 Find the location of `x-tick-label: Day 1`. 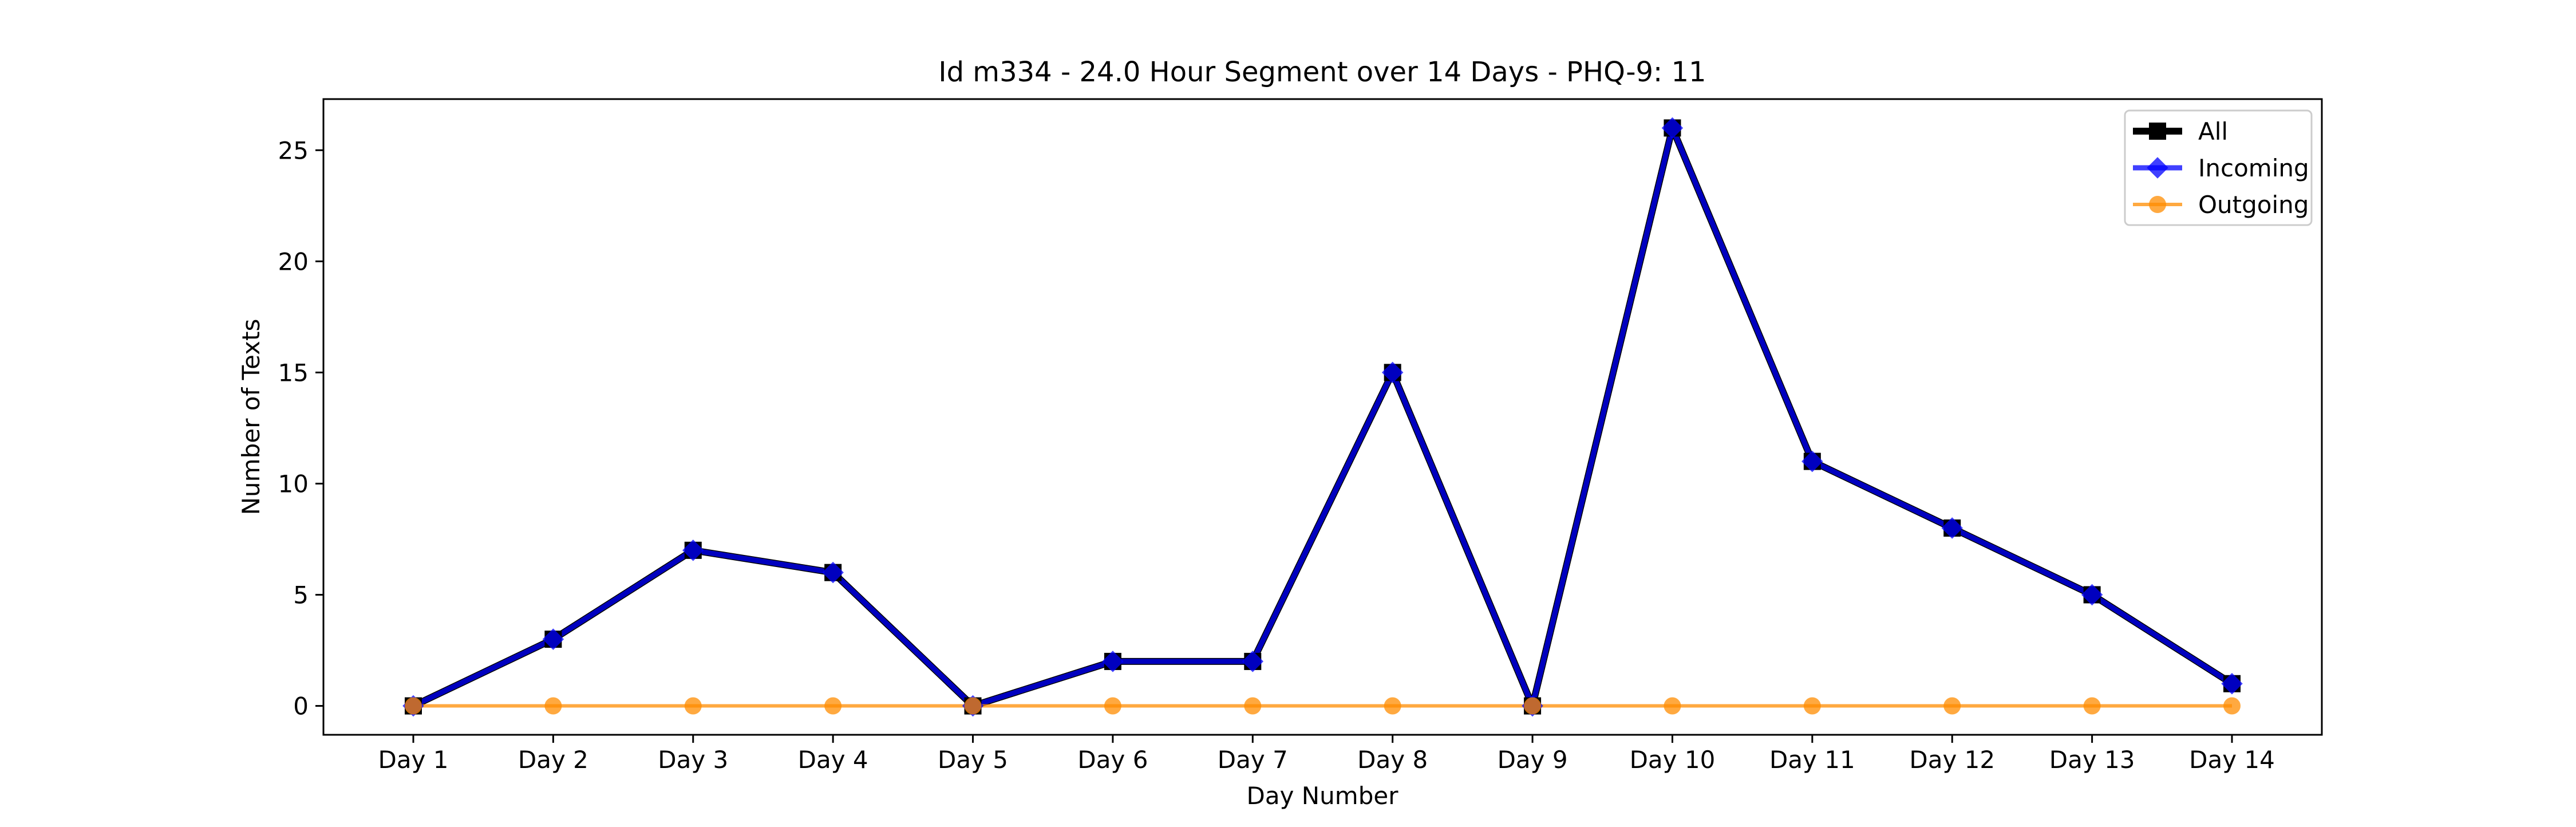

x-tick-label: Day 1 is located at coordinates (413, 760).